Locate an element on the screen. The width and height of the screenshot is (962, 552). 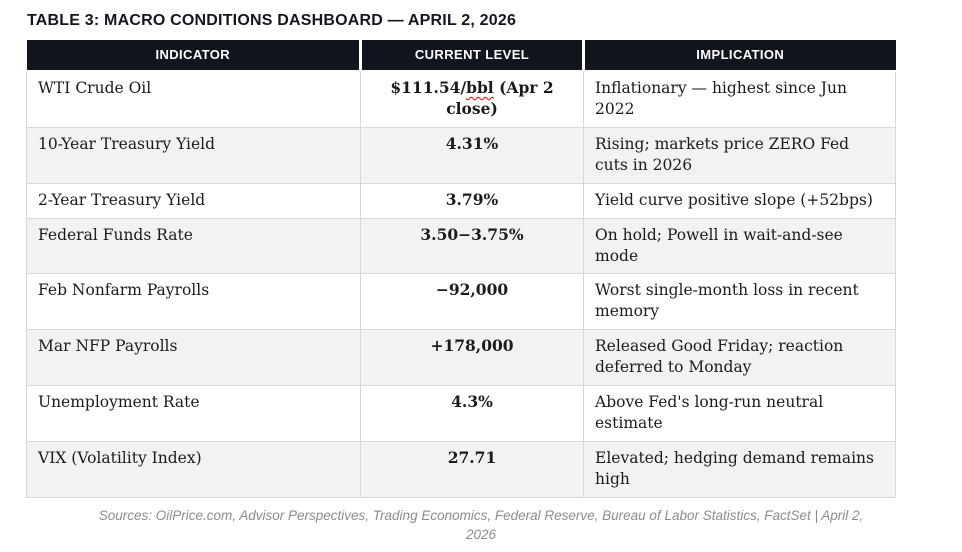
spellcheck-underline-word: bbl is located at coordinates (480, 87).